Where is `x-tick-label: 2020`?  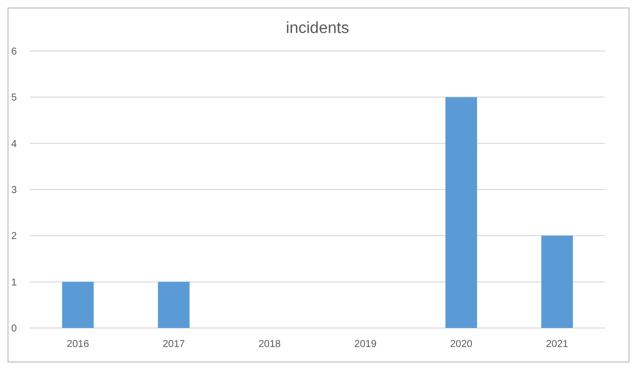 x-tick-label: 2020 is located at coordinates (461, 344).